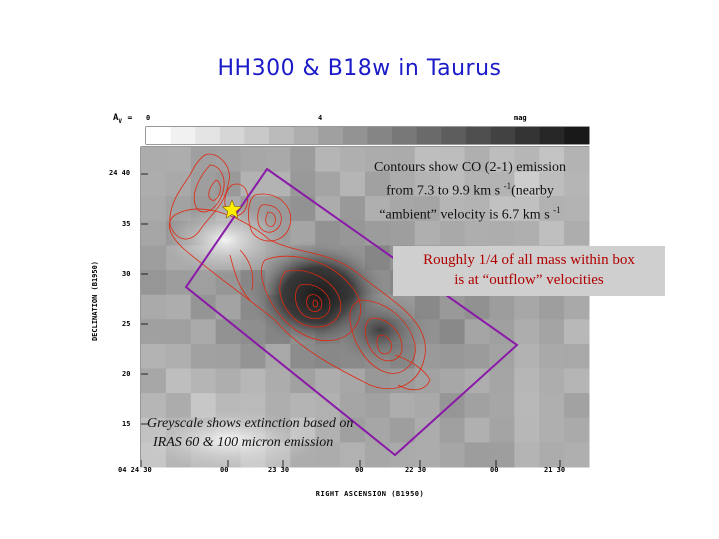 The width and height of the screenshot is (719, 539). What do you see at coordinates (120, 121) in the screenshot?
I see `colorbar-label-v: V` at bounding box center [120, 121].